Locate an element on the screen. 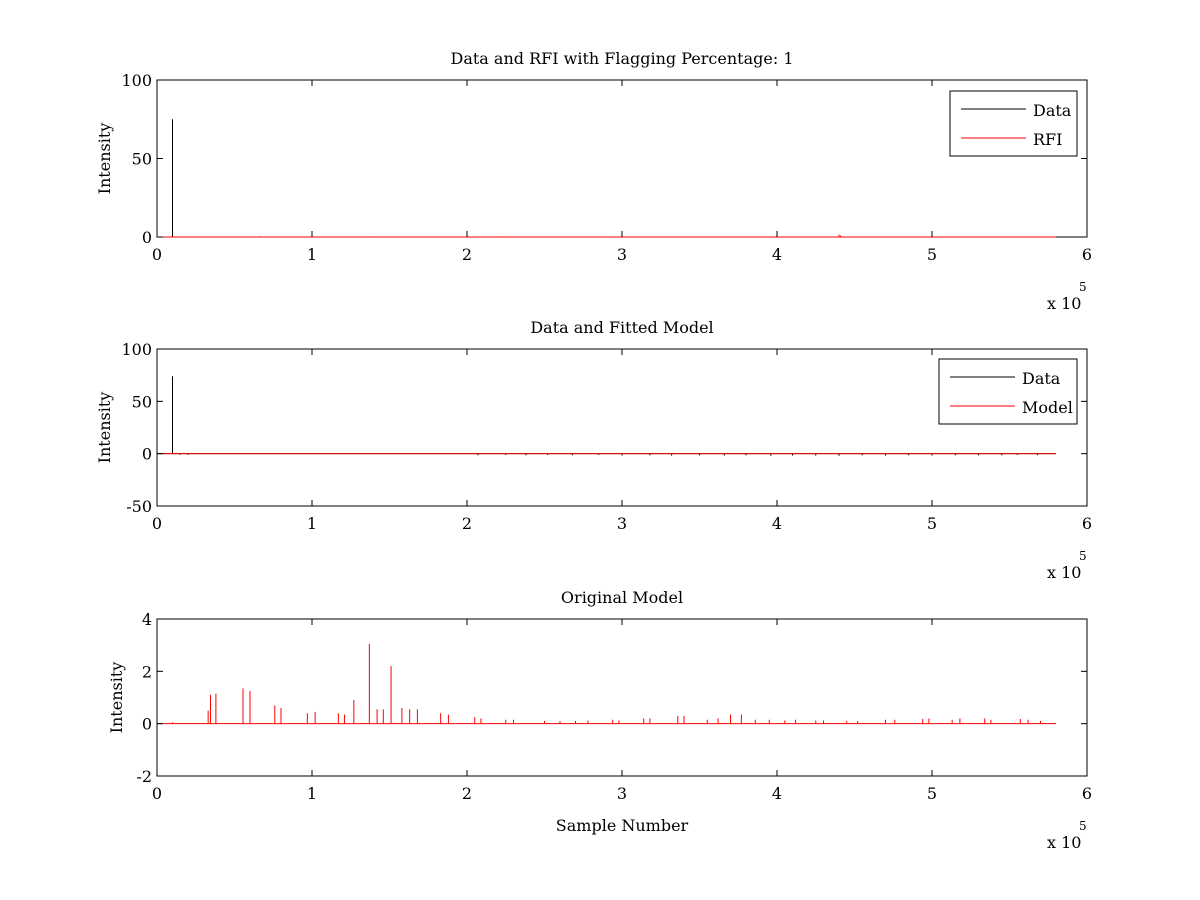 This screenshot has height=900, width=1200. series-model is located at coordinates (606, 684).